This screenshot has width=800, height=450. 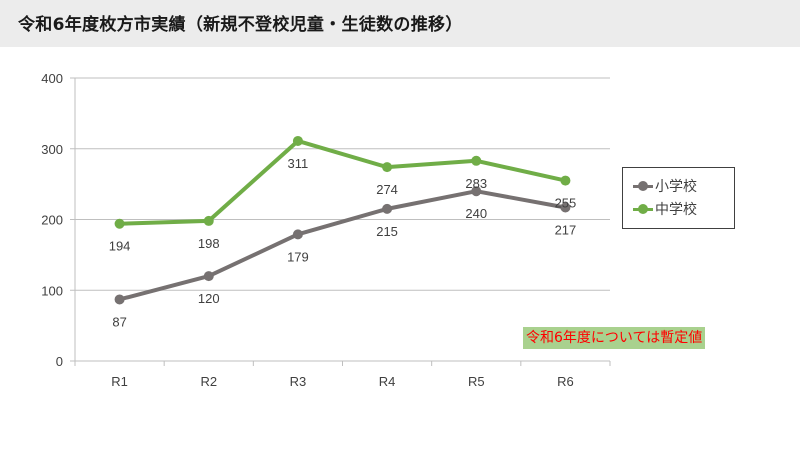 I want to click on data-label: 217, so click(x=566, y=229).